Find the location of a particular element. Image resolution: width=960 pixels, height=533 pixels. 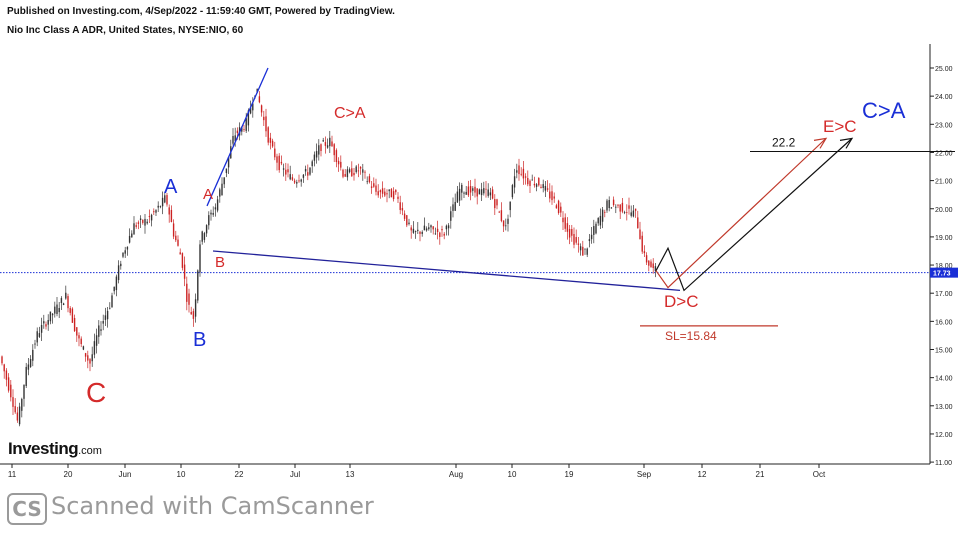

y-tick-label: 14.00 is located at coordinates (944, 379).